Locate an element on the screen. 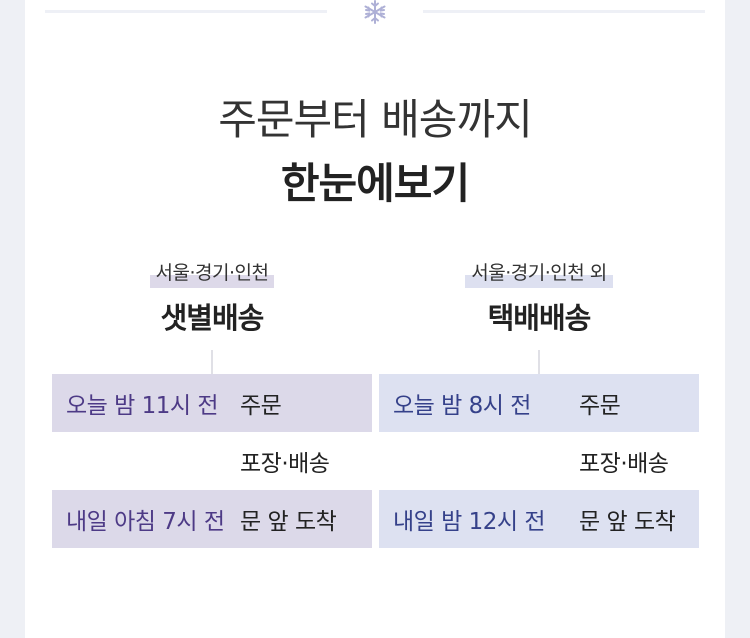  dawn-region-label: 서울·경기·인천 is located at coordinates (212, 273).